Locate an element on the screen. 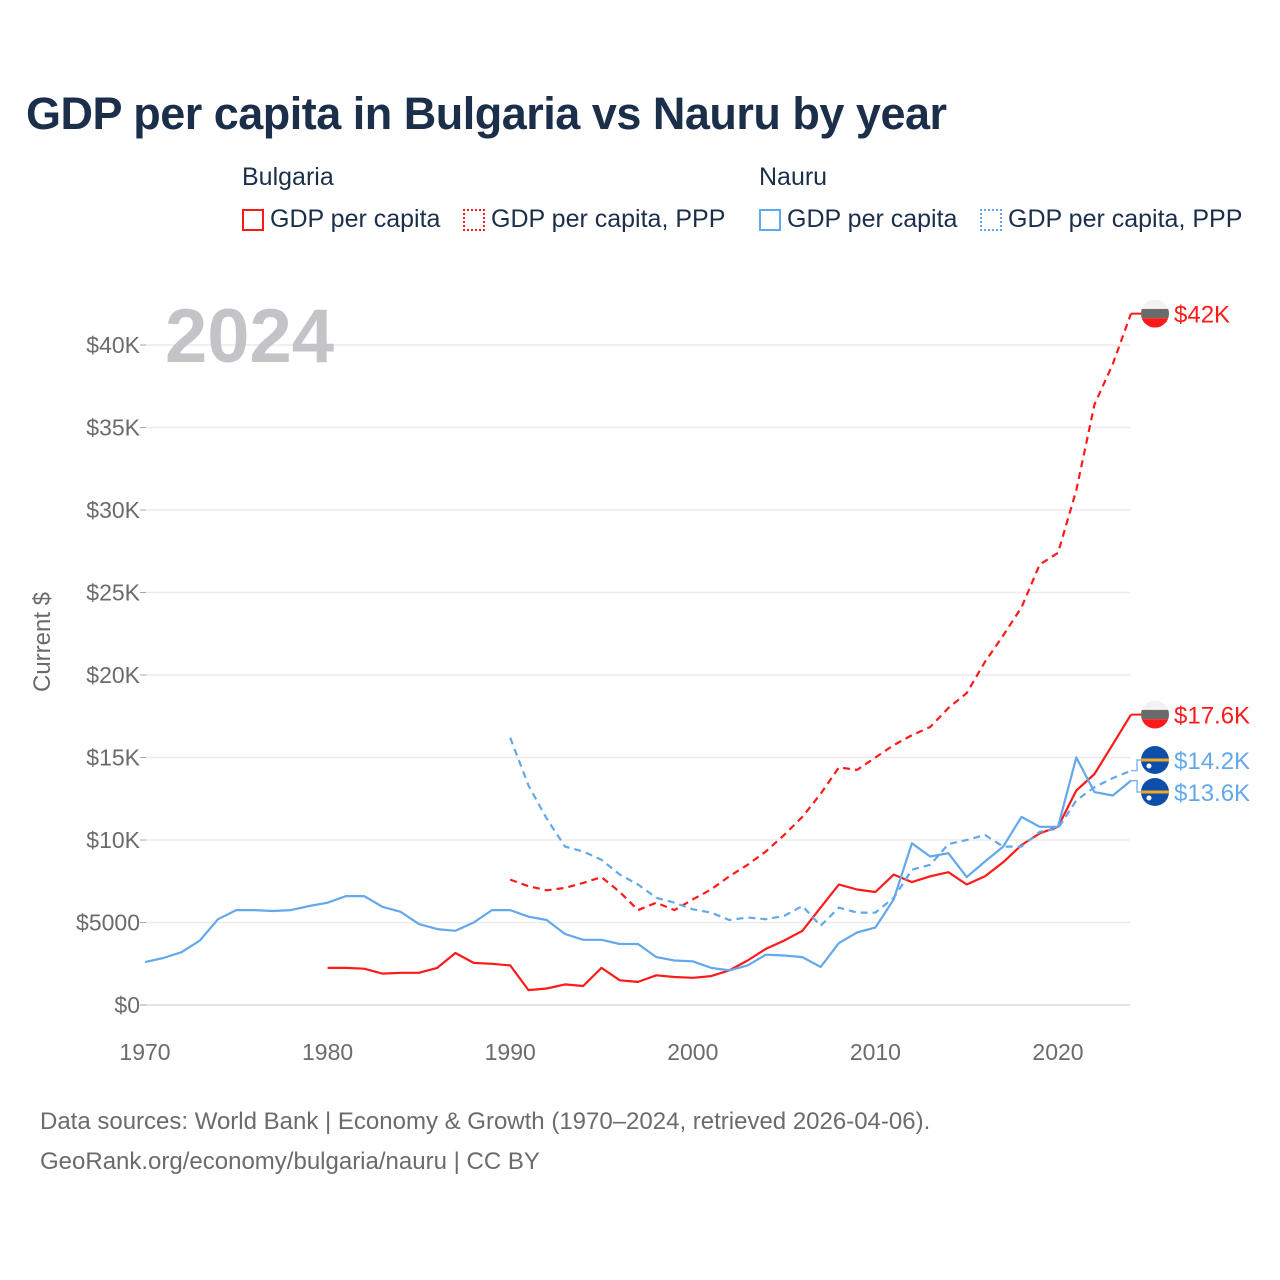 Image resolution: width=1280 pixels, height=1280 pixels. end-value-label: $13.6K is located at coordinates (1212, 793).